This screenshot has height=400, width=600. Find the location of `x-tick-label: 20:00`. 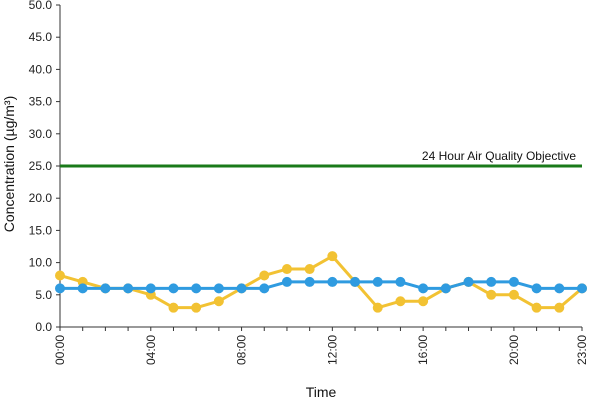

x-tick-label: 20:00 is located at coordinates (514, 350).